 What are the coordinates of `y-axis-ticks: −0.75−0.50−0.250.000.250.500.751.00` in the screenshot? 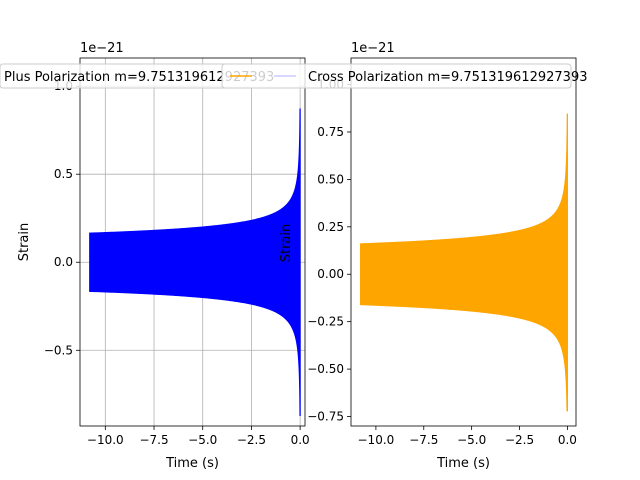 It's located at (329, 251).